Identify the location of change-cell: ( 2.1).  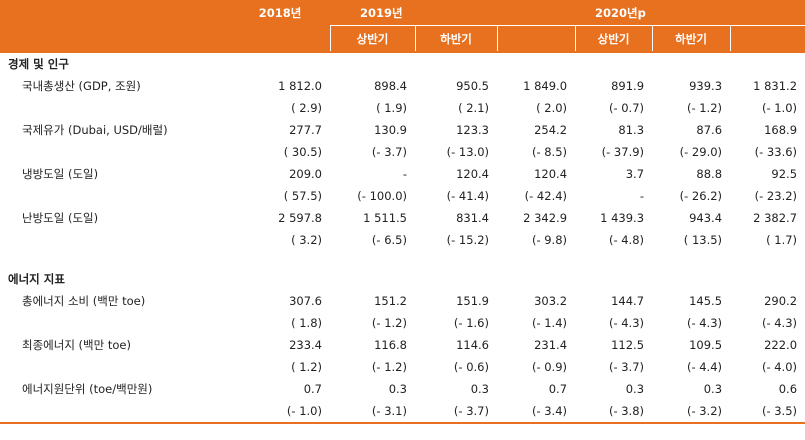
(473, 108).